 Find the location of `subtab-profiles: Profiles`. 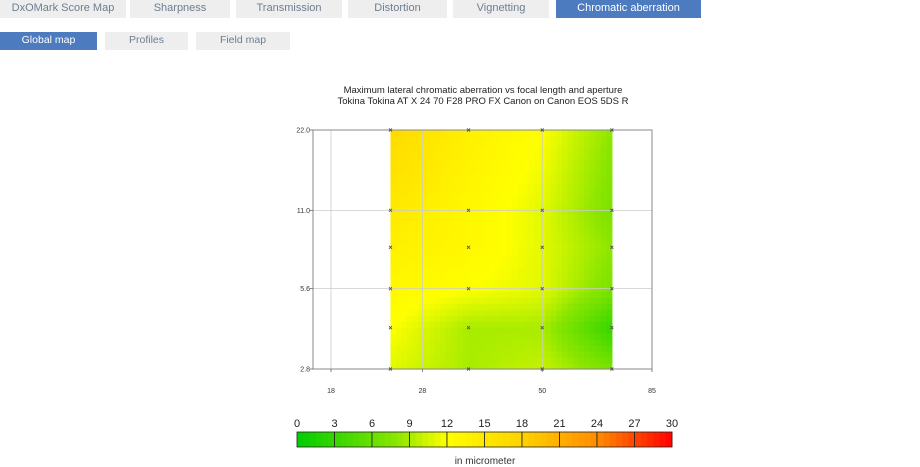

subtab-profiles: Profiles is located at coordinates (146, 41).